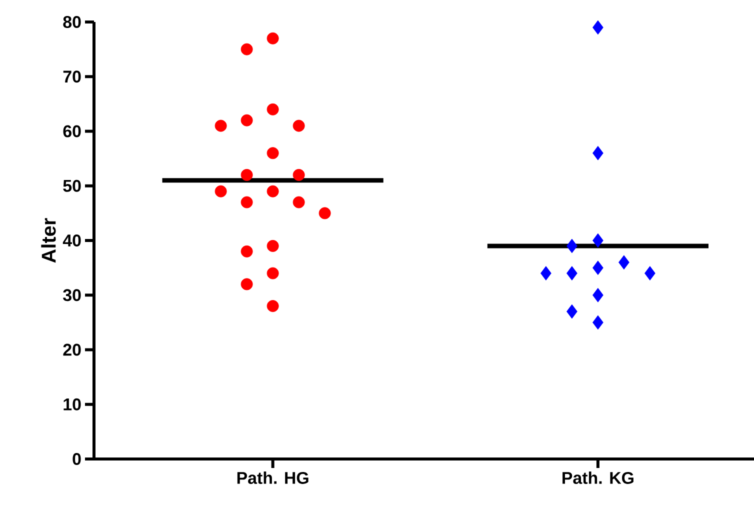  What do you see at coordinates (72, 186) in the screenshot?
I see `y-tick-label: 50` at bounding box center [72, 186].